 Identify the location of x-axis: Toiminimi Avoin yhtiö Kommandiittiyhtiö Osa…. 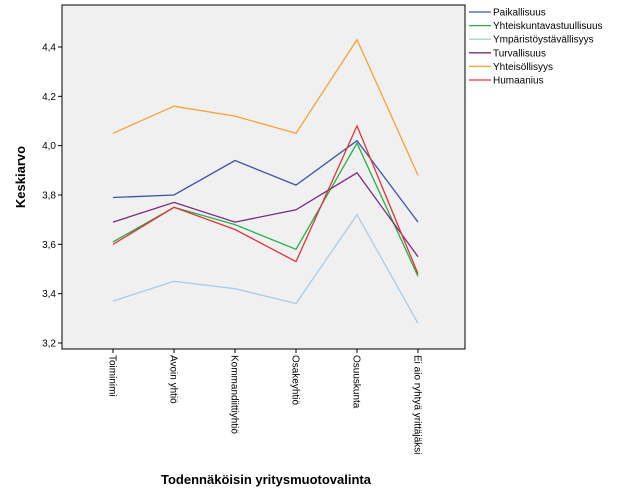
(265, 401).